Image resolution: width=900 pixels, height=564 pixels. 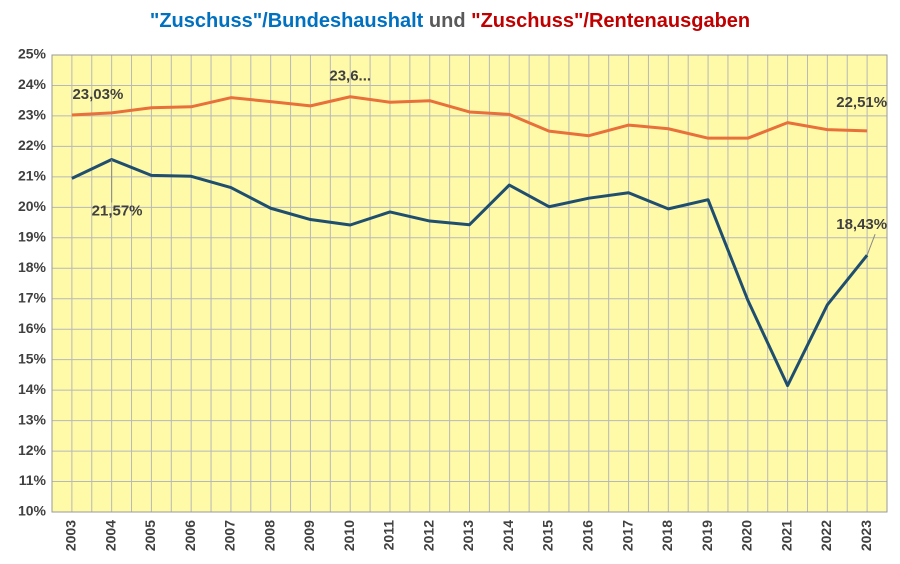 I want to click on y-tick-label: 11%, so click(x=33, y=480).